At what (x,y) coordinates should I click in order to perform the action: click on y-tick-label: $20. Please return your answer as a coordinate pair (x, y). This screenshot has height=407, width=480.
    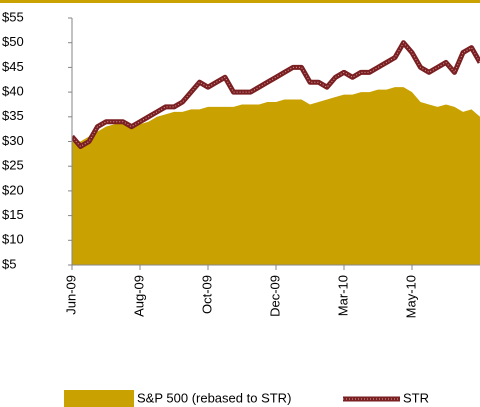
    Looking at the image, I should click on (13, 189).